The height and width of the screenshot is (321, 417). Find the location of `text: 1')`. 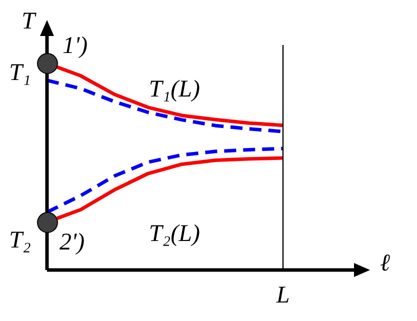

text: 1') is located at coordinates (75, 46).